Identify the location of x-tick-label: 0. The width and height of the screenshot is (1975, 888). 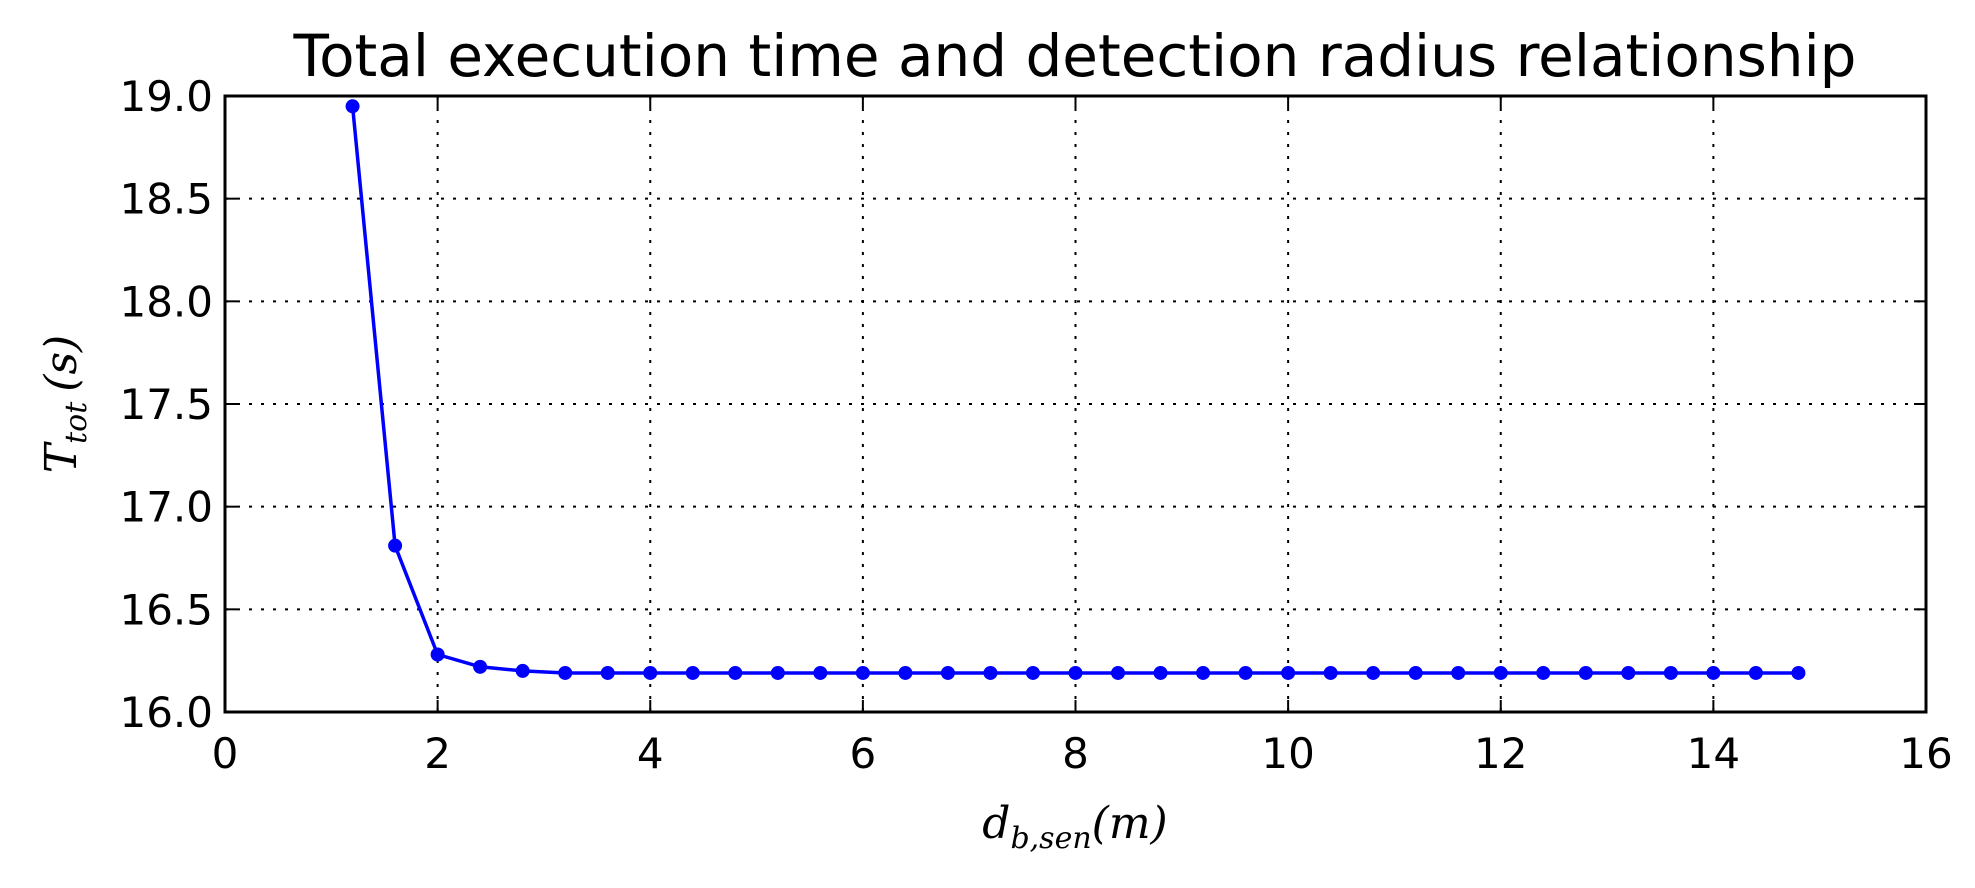
(225, 753).